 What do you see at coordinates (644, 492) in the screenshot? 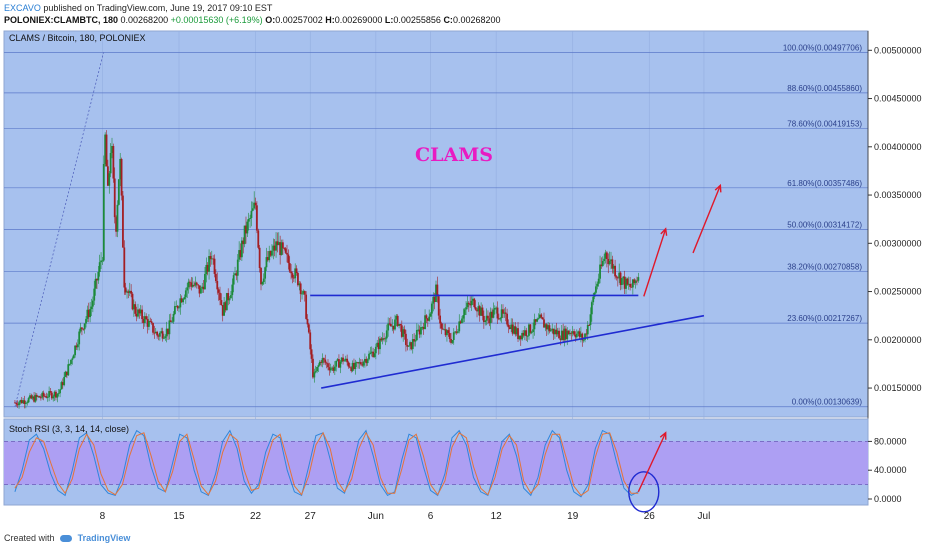
I see `rsi-circle` at bounding box center [644, 492].